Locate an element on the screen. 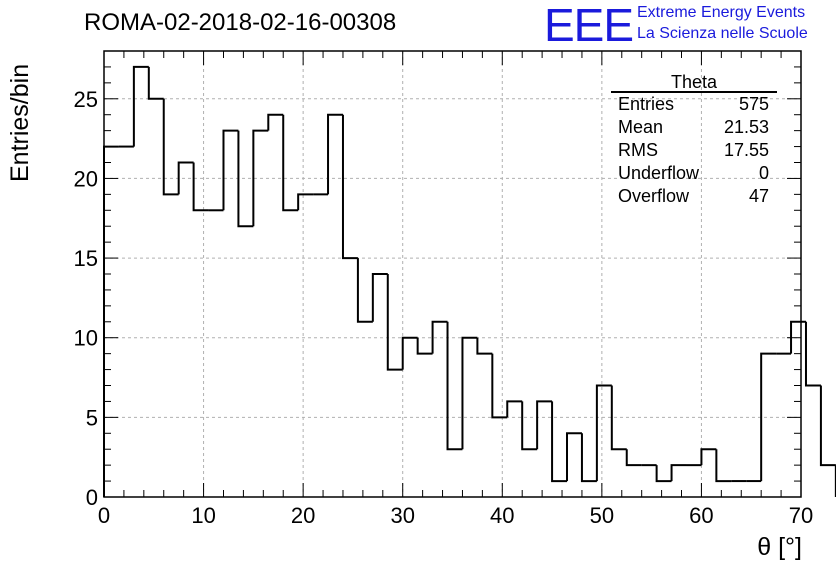  stats-row-value: 47 is located at coordinates (759, 196).